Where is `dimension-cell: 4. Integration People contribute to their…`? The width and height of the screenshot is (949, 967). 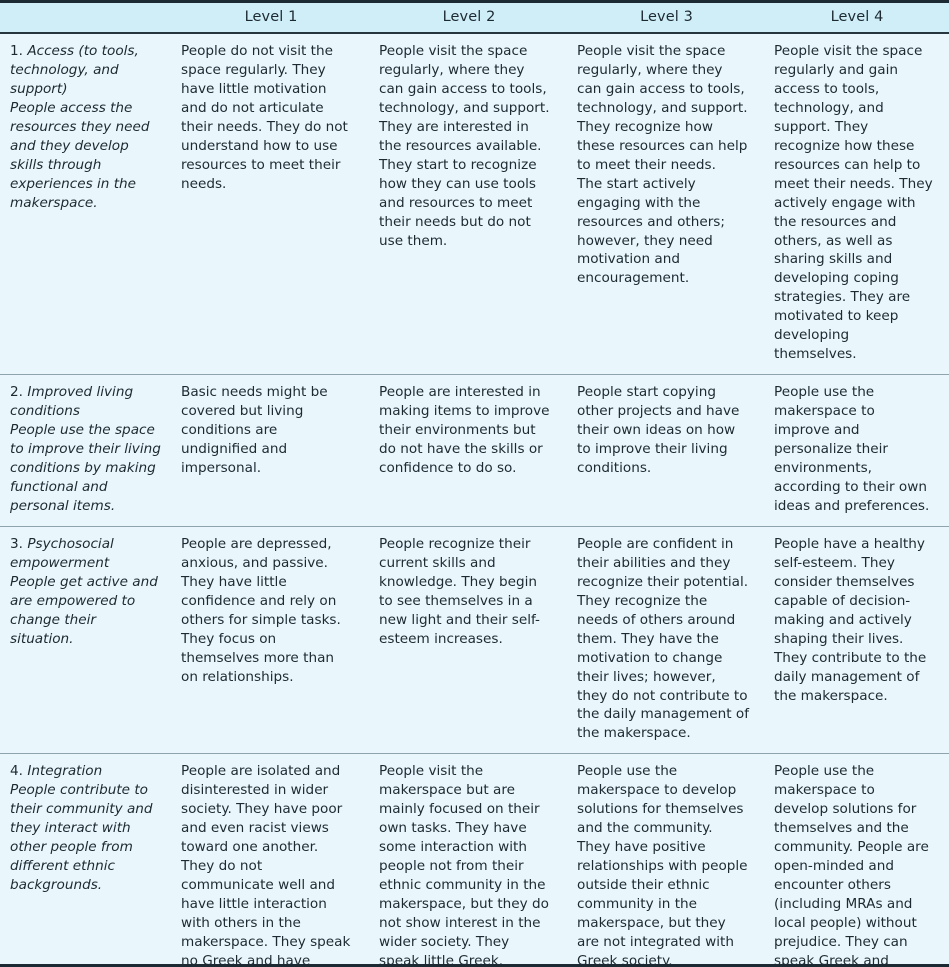
dimension-cell: 4. Integration People contribute to their… is located at coordinates (86, 858).